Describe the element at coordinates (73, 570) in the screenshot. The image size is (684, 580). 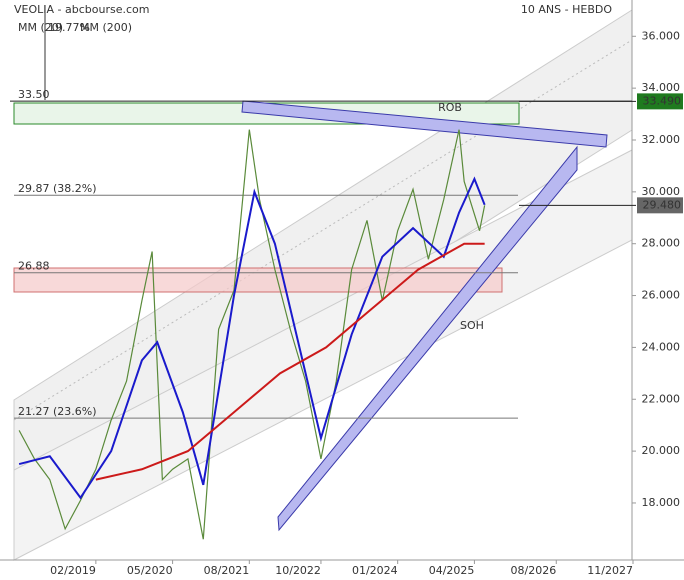
I see `x-tick-label: 02/2019` at that location.